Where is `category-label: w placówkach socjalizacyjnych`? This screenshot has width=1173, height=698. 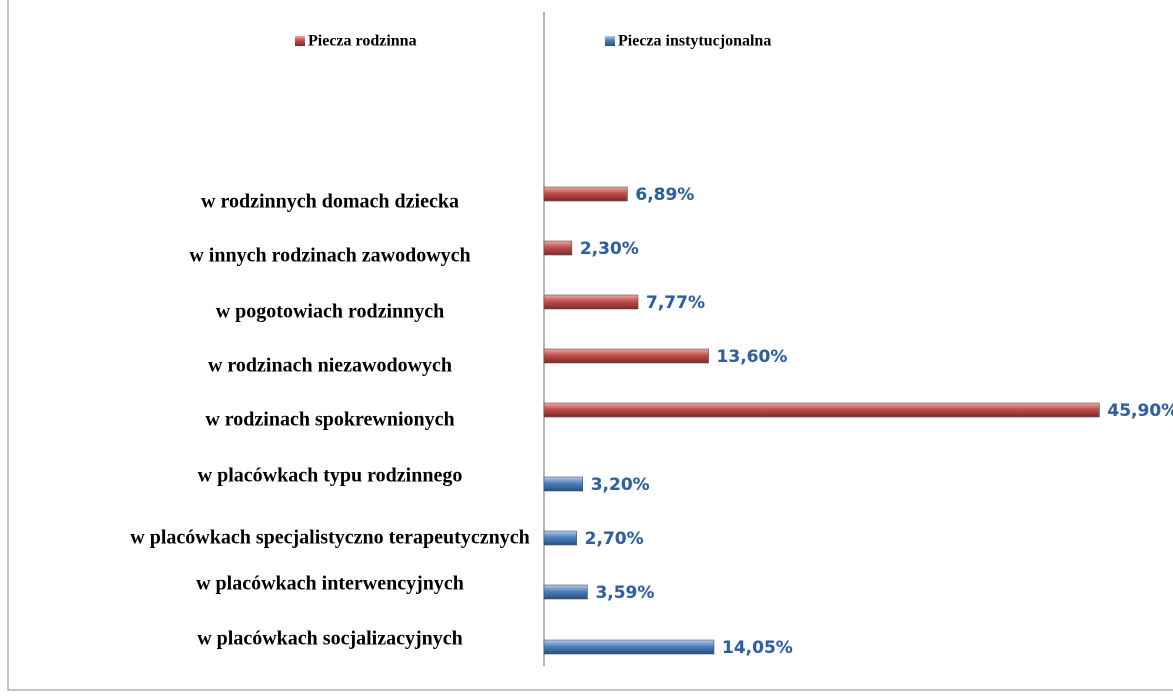
category-label: w placówkach socjalizacyjnych is located at coordinates (330, 638).